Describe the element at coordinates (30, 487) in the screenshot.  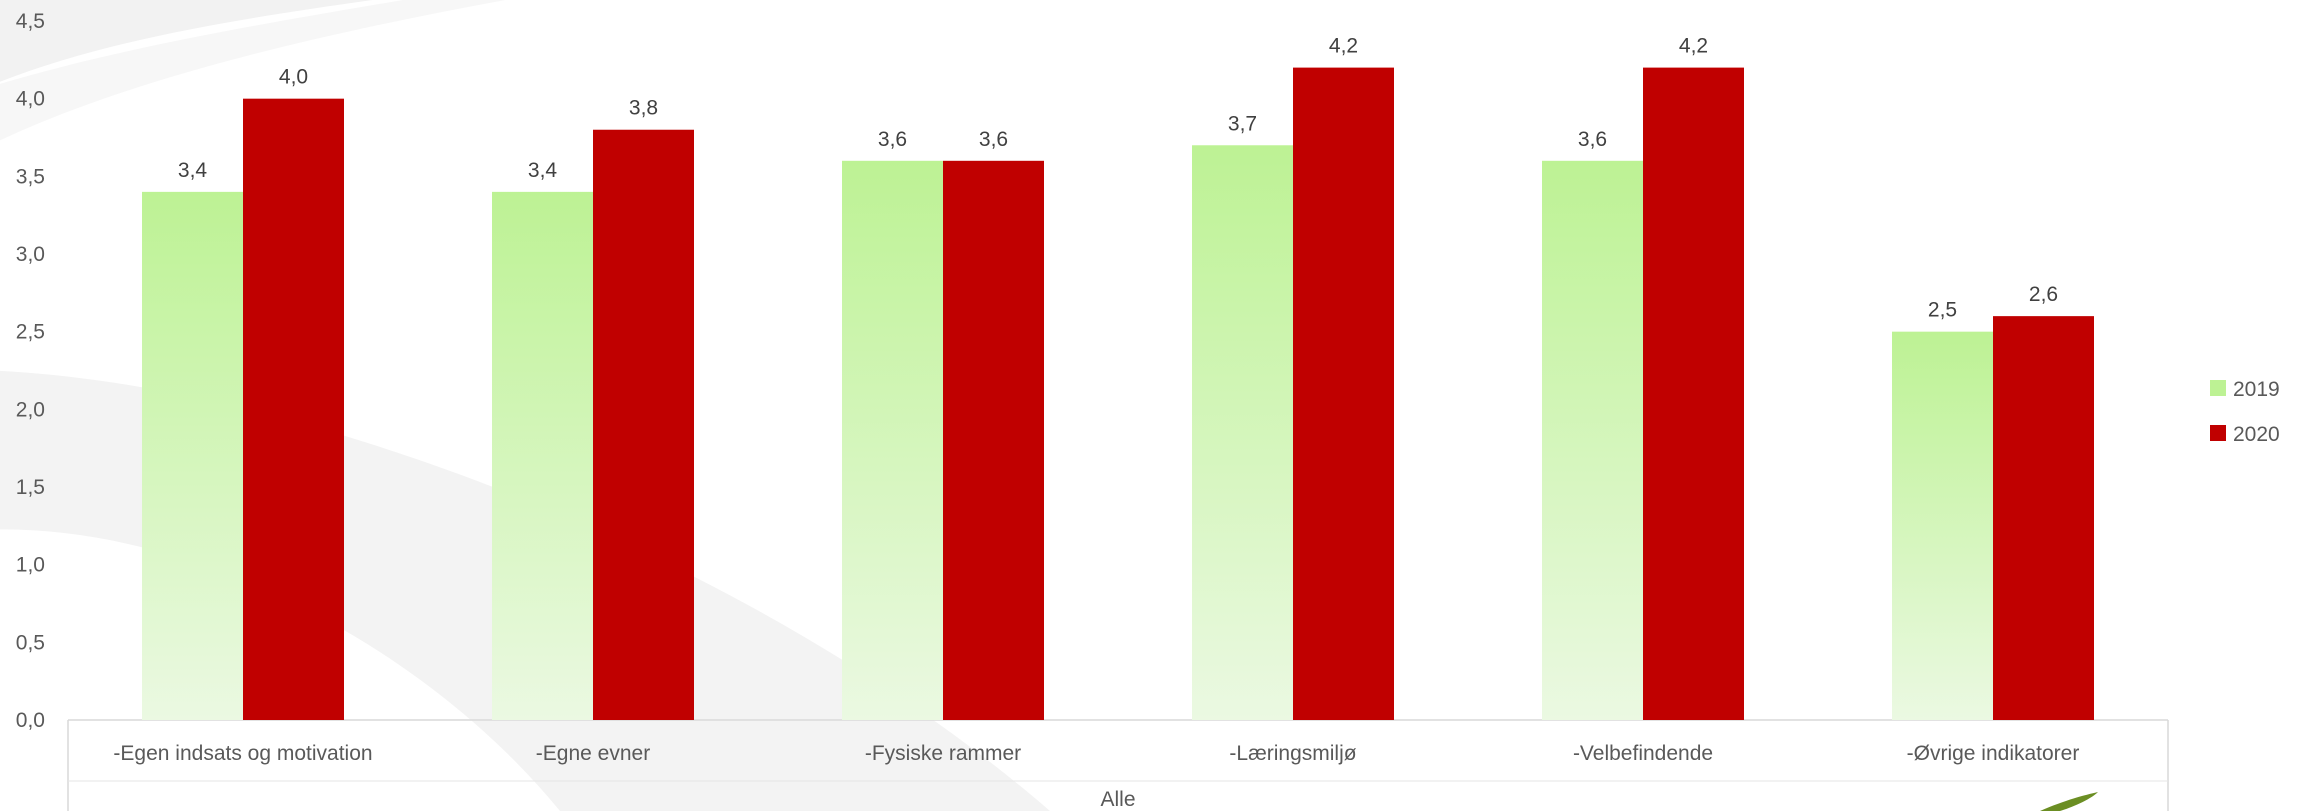
I see `y-tick-label: 1,5` at that location.